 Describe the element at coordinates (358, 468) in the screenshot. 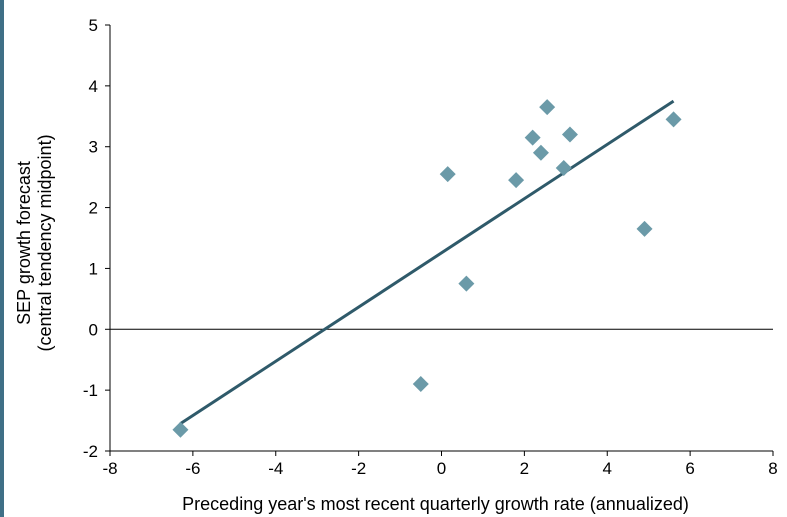

I see `x-tick-label: -2` at that location.